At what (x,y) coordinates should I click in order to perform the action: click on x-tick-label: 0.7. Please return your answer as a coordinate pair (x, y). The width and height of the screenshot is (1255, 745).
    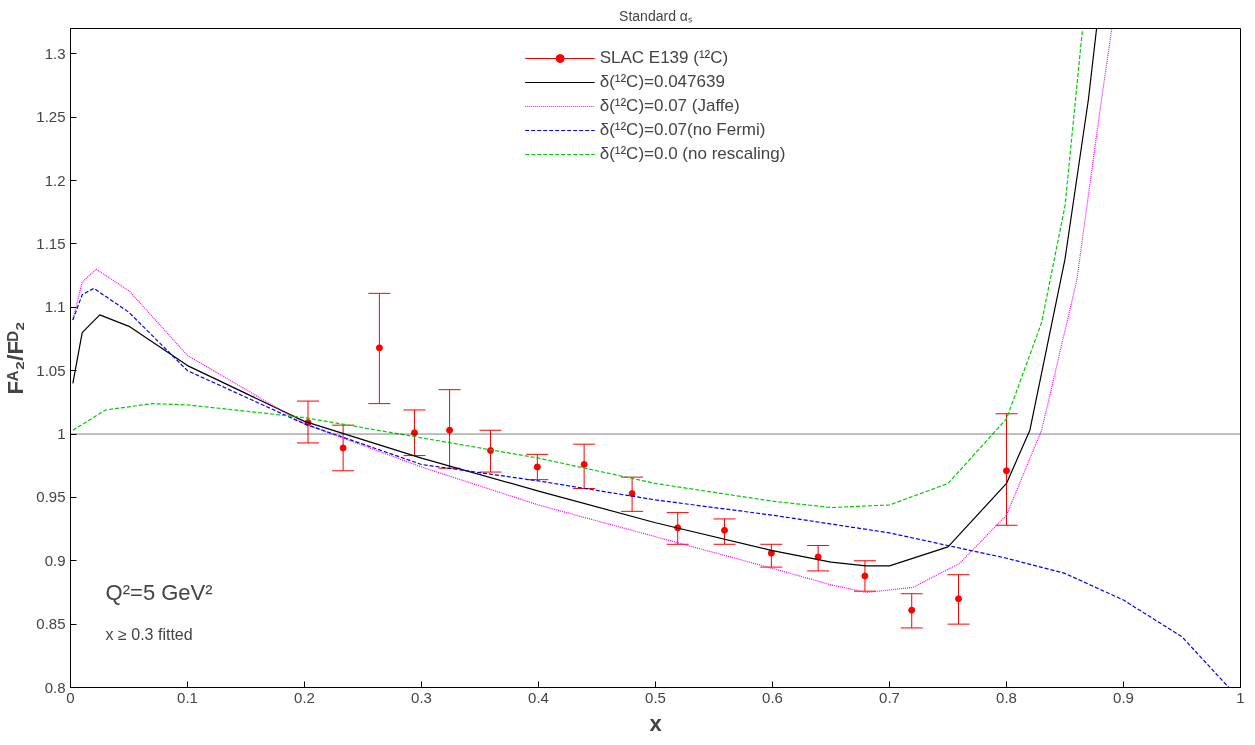
    Looking at the image, I should click on (889, 697).